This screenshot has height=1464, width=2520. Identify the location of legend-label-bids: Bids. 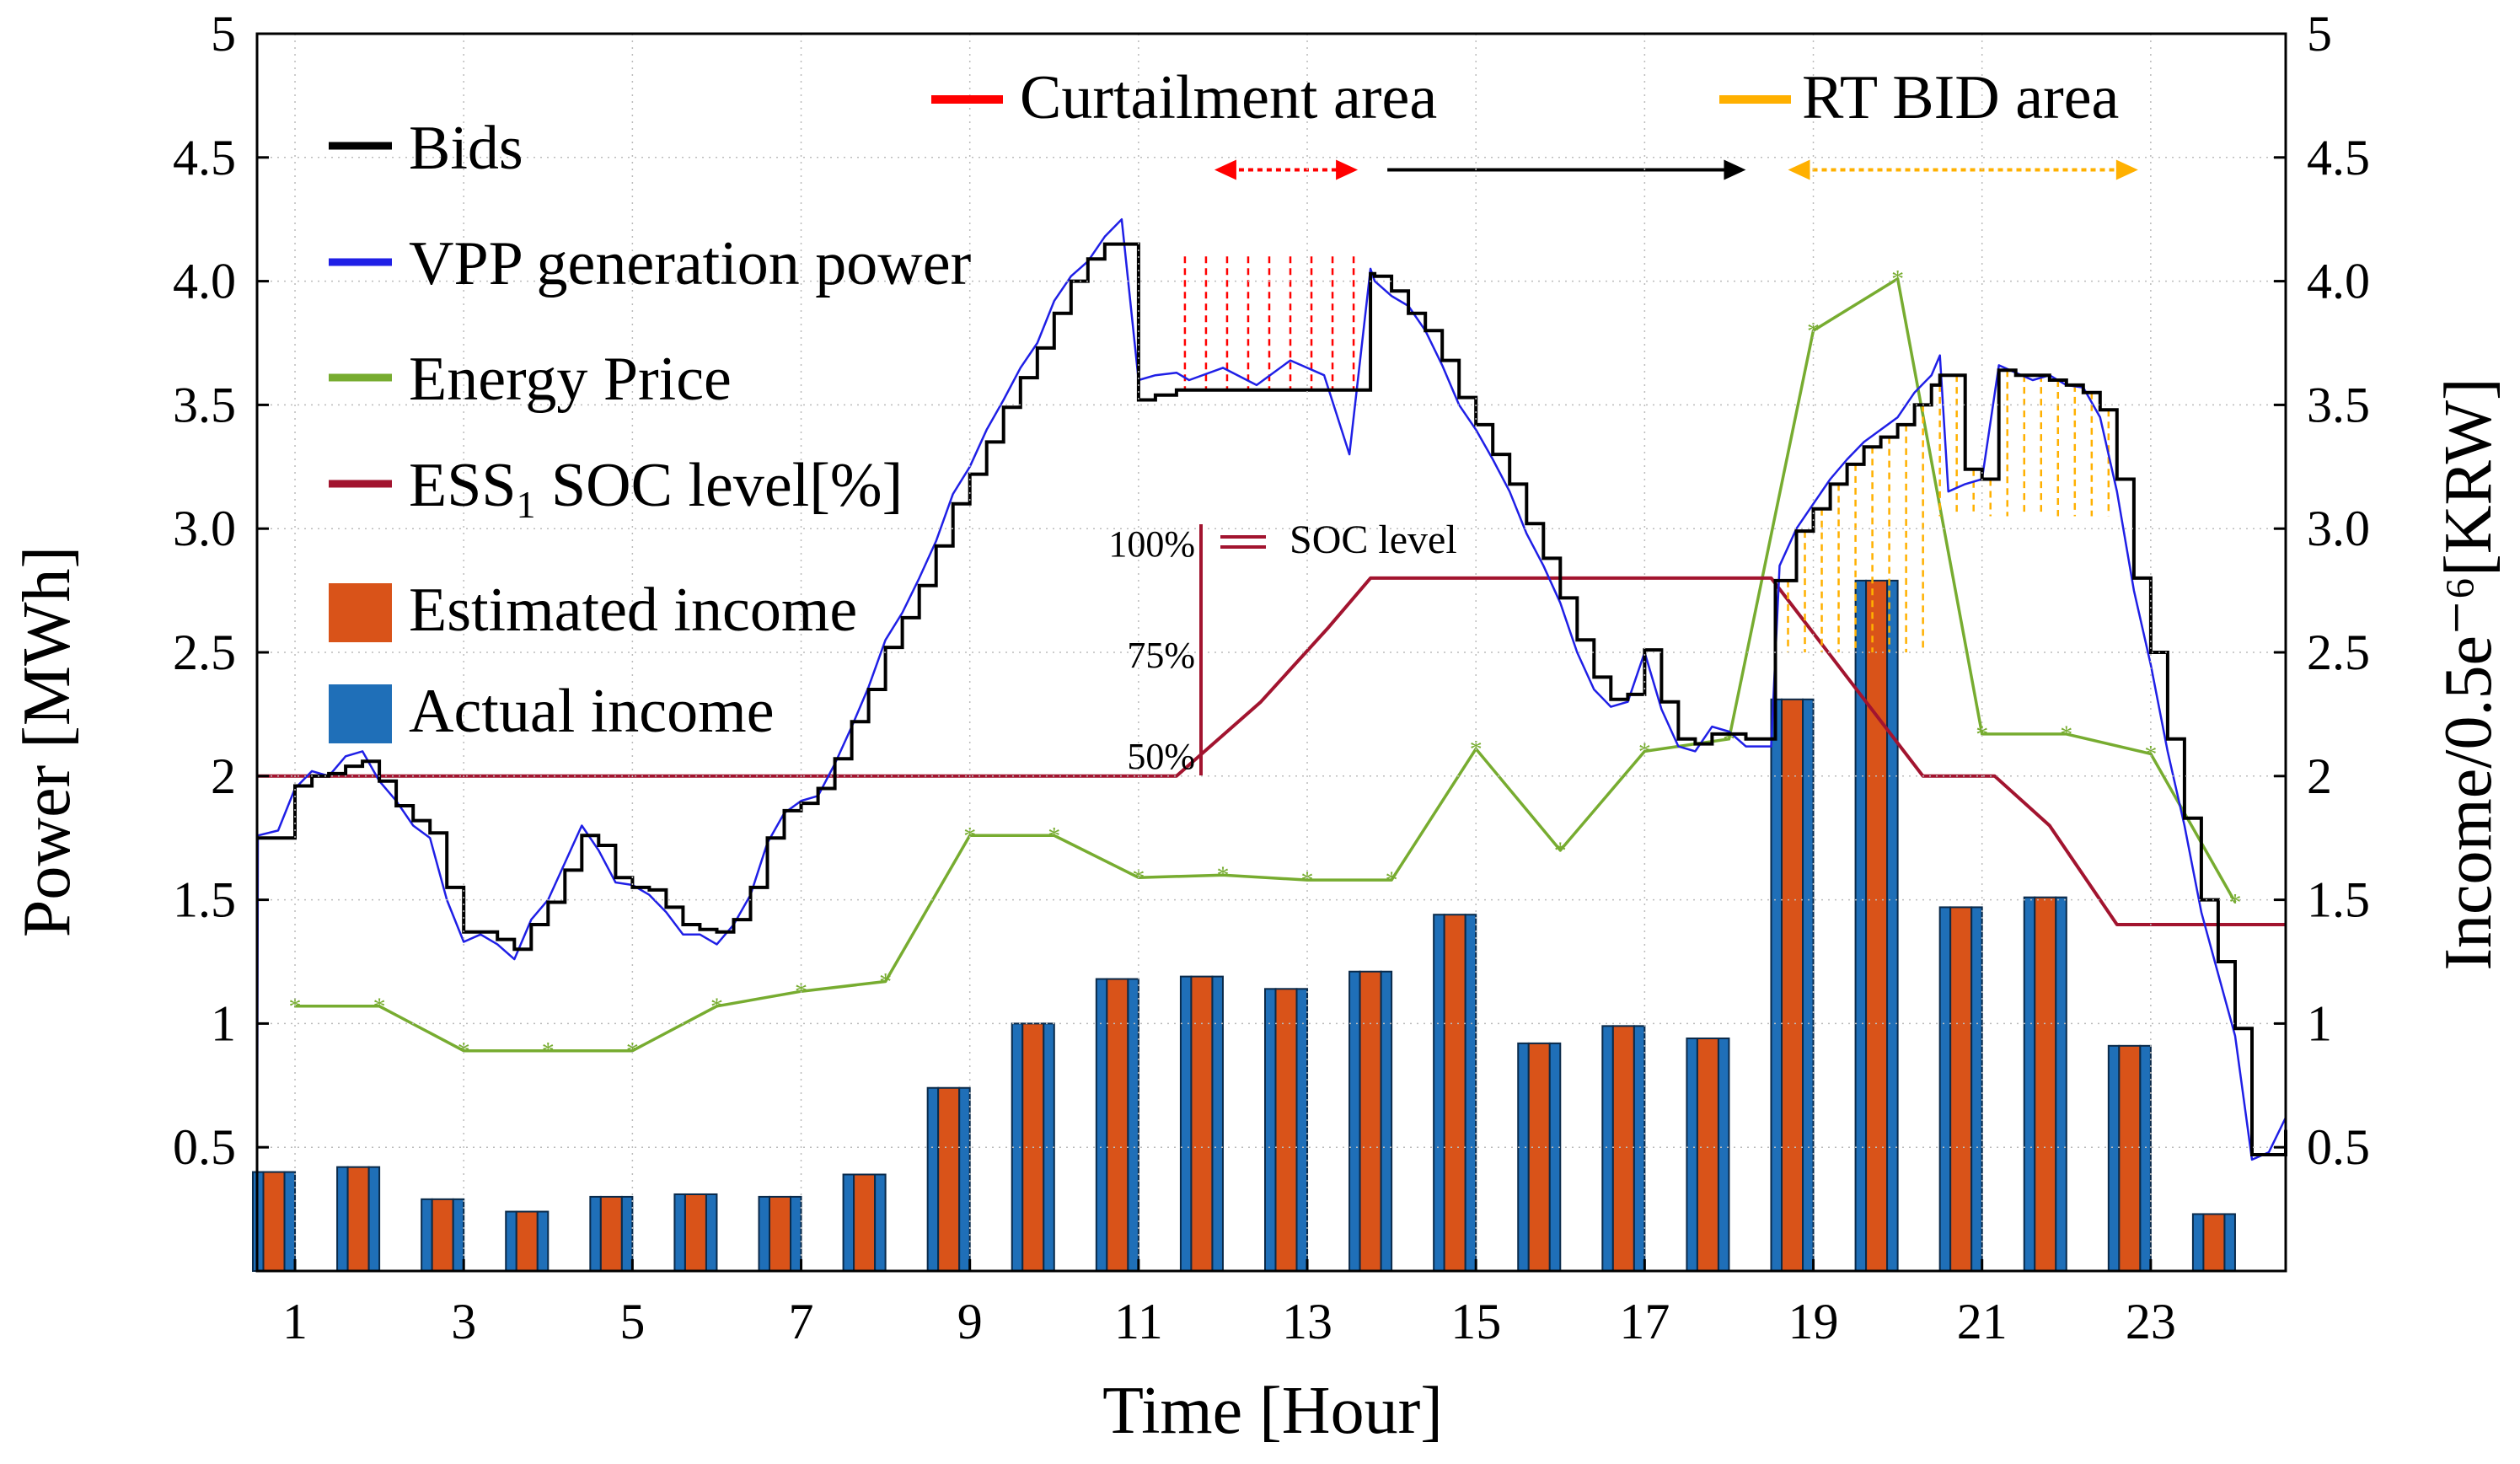
(466, 148).